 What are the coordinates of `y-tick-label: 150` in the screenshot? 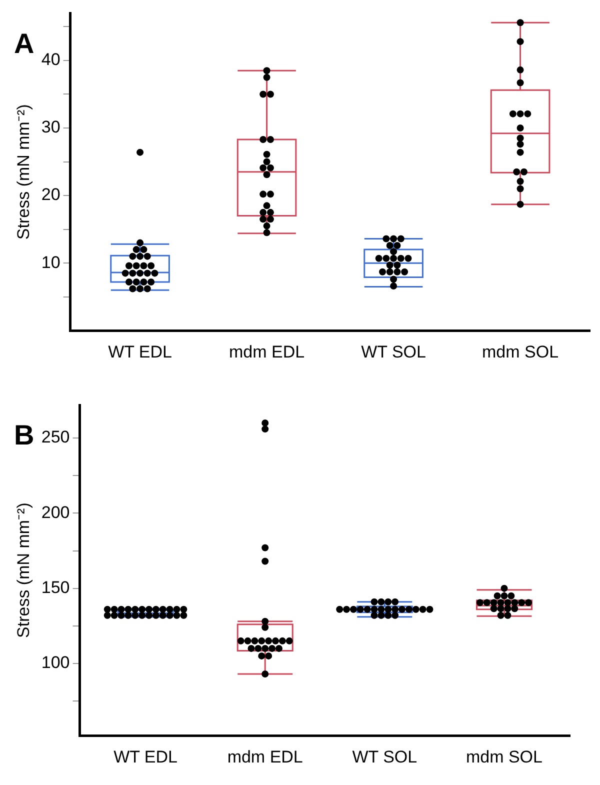 It's located at (55, 588).